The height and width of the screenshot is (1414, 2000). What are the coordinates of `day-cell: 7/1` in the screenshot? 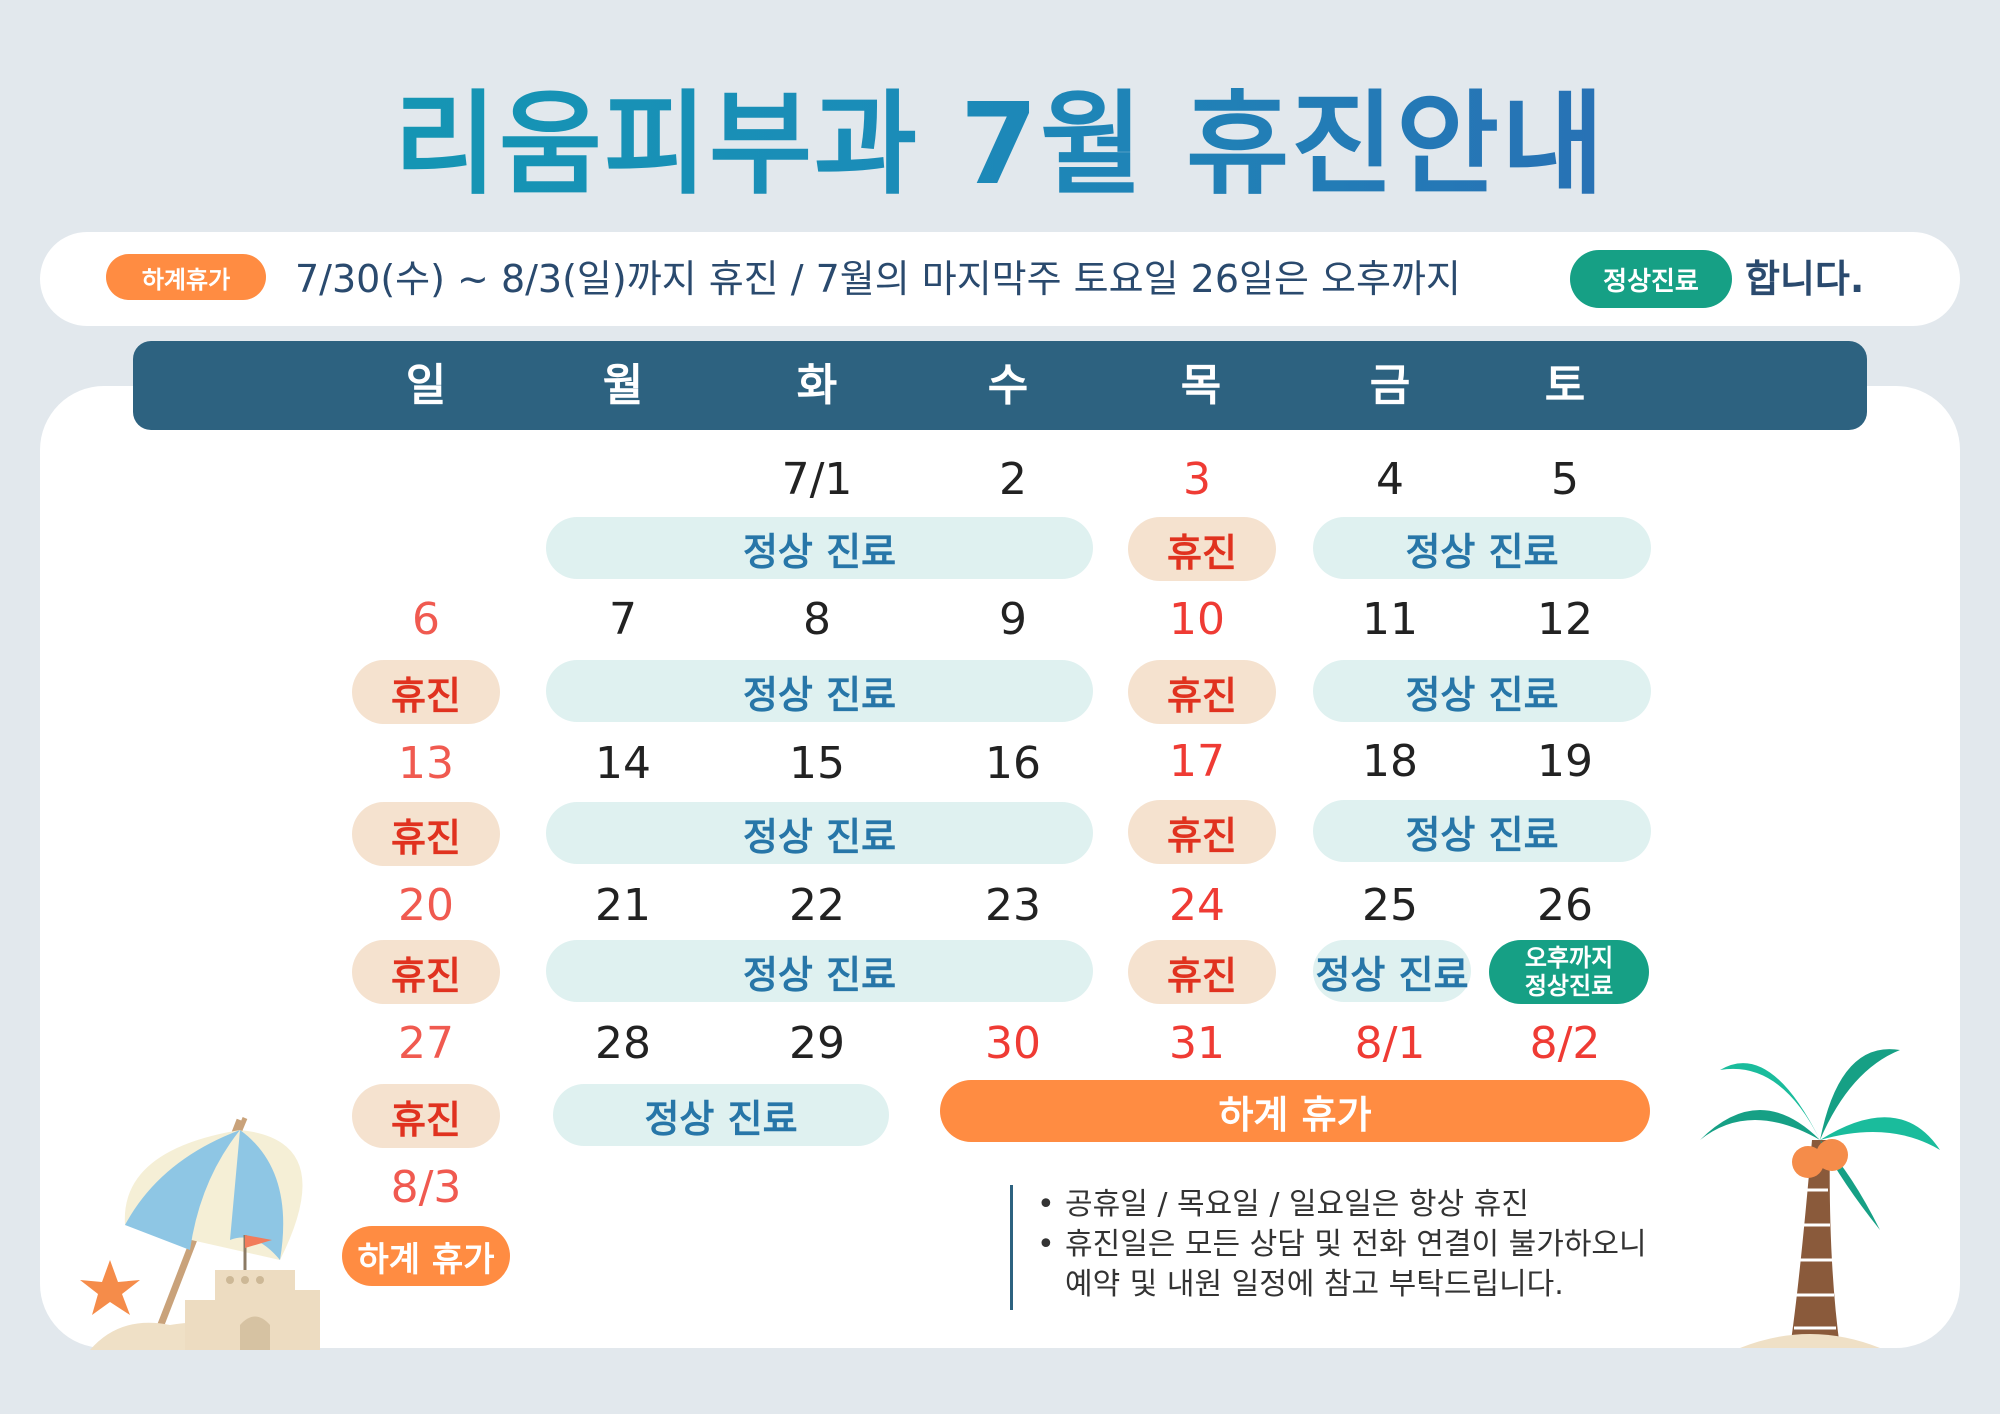 It's located at (817, 479).